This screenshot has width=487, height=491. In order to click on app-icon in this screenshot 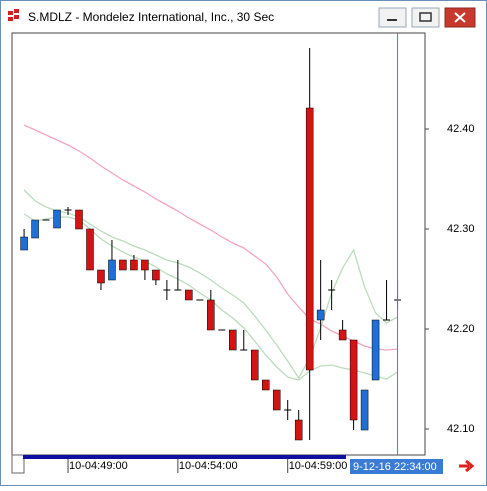, I will do `click(13, 15)`.